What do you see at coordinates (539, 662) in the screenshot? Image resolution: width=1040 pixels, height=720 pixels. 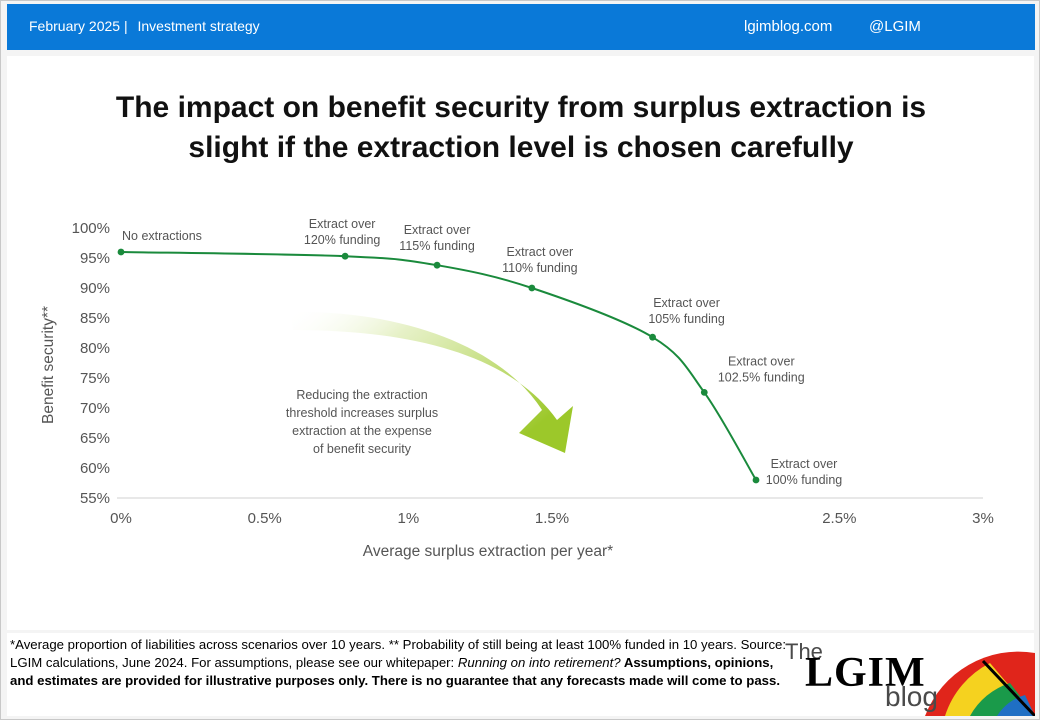 I see `whitepaper-title: Running on into retirement?` at bounding box center [539, 662].